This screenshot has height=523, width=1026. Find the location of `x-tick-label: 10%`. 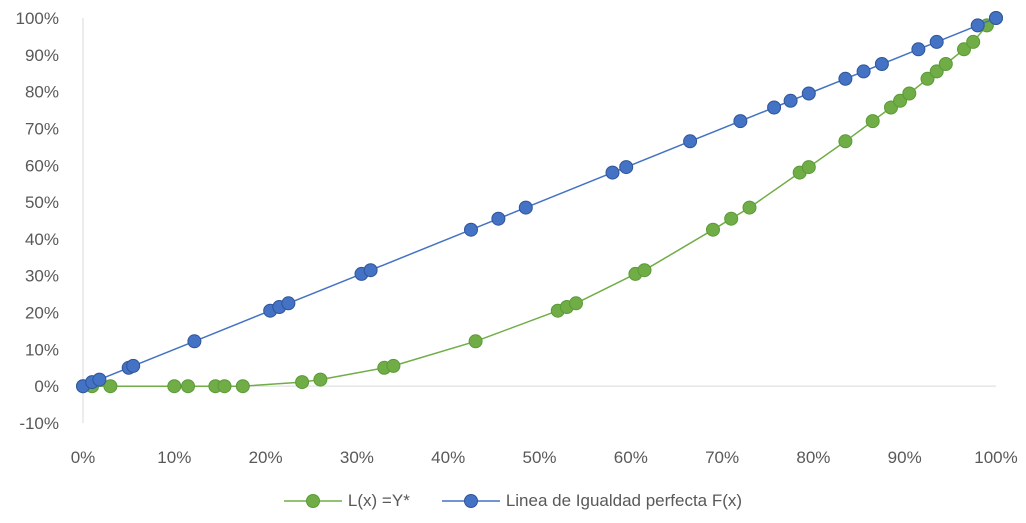

x-tick-label: 10% is located at coordinates (174, 457).